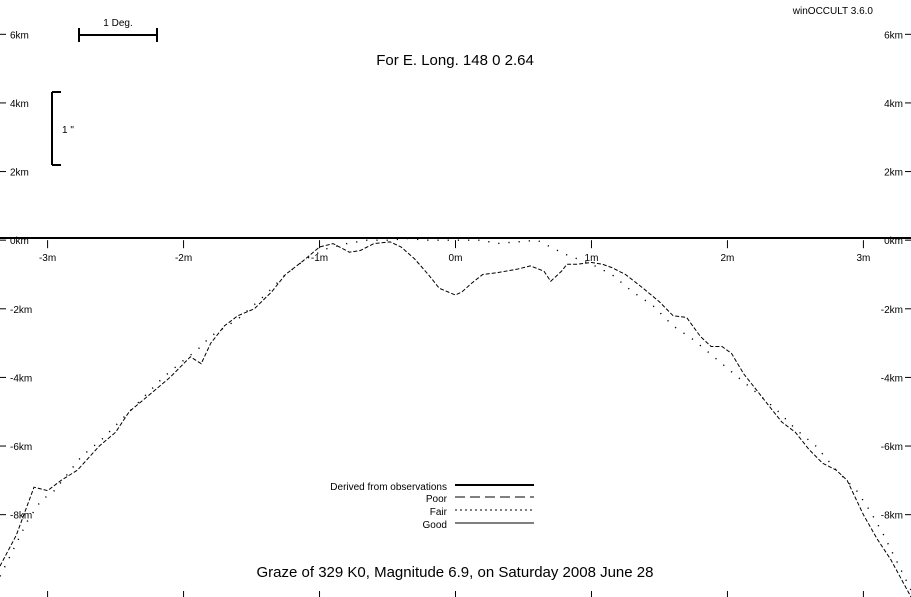  Describe the element at coordinates (19, 241) in the screenshot. I see `y-tick-label-left: 0km` at that location.